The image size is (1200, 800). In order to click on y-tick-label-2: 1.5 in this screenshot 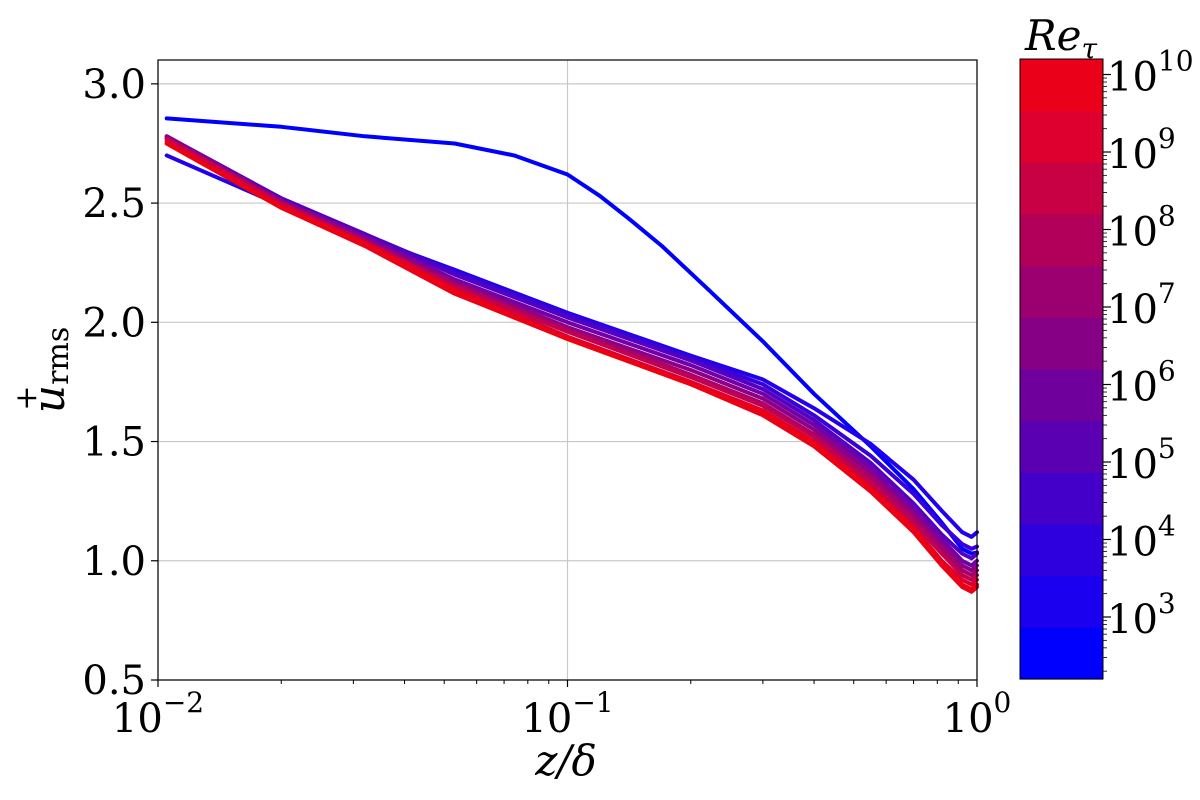, I will do `click(114, 443)`.